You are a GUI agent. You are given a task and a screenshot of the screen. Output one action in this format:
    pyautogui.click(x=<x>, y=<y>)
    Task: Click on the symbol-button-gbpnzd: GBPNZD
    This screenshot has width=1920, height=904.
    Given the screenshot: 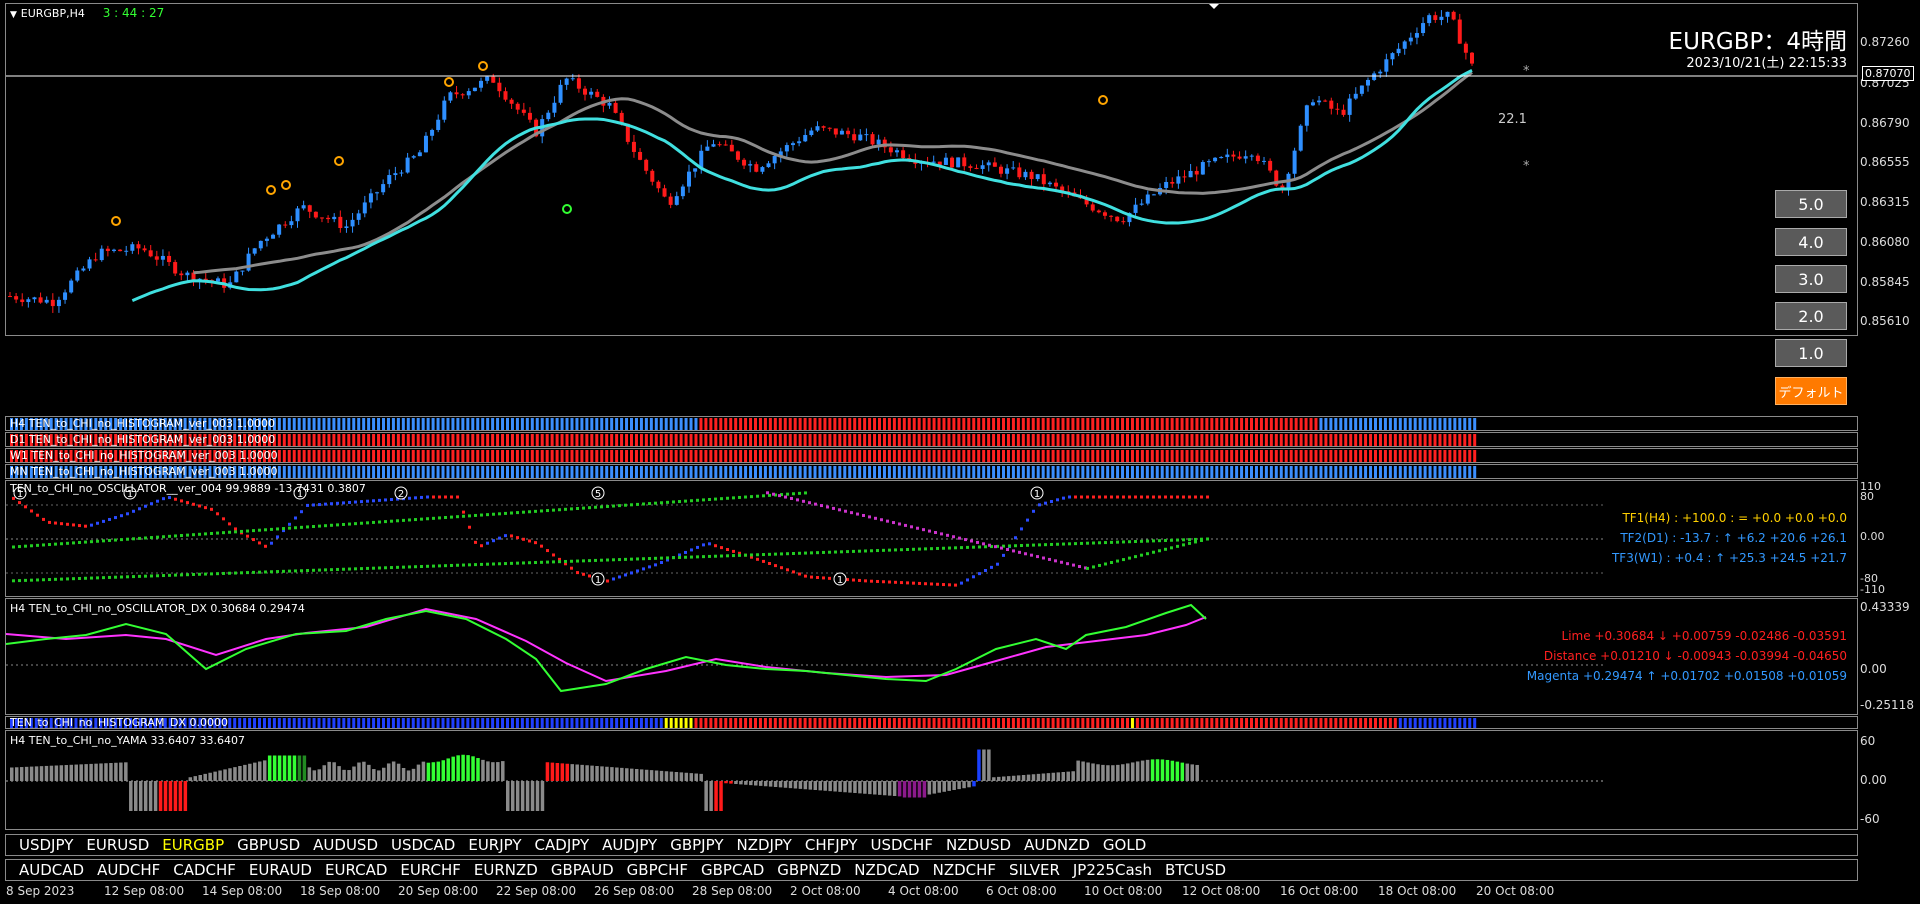 What is the action you would take?
    pyautogui.click(x=809, y=870)
    